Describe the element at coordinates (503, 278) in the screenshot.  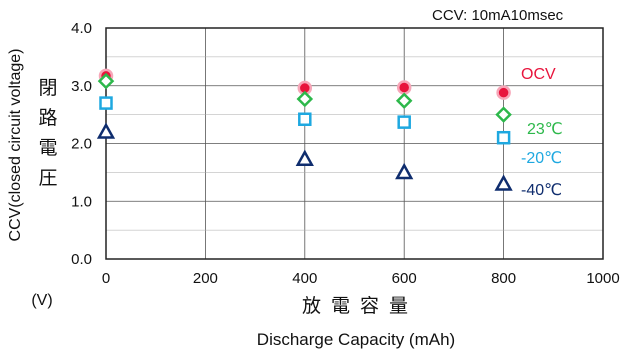
I see `x-tick-label: 800` at that location.